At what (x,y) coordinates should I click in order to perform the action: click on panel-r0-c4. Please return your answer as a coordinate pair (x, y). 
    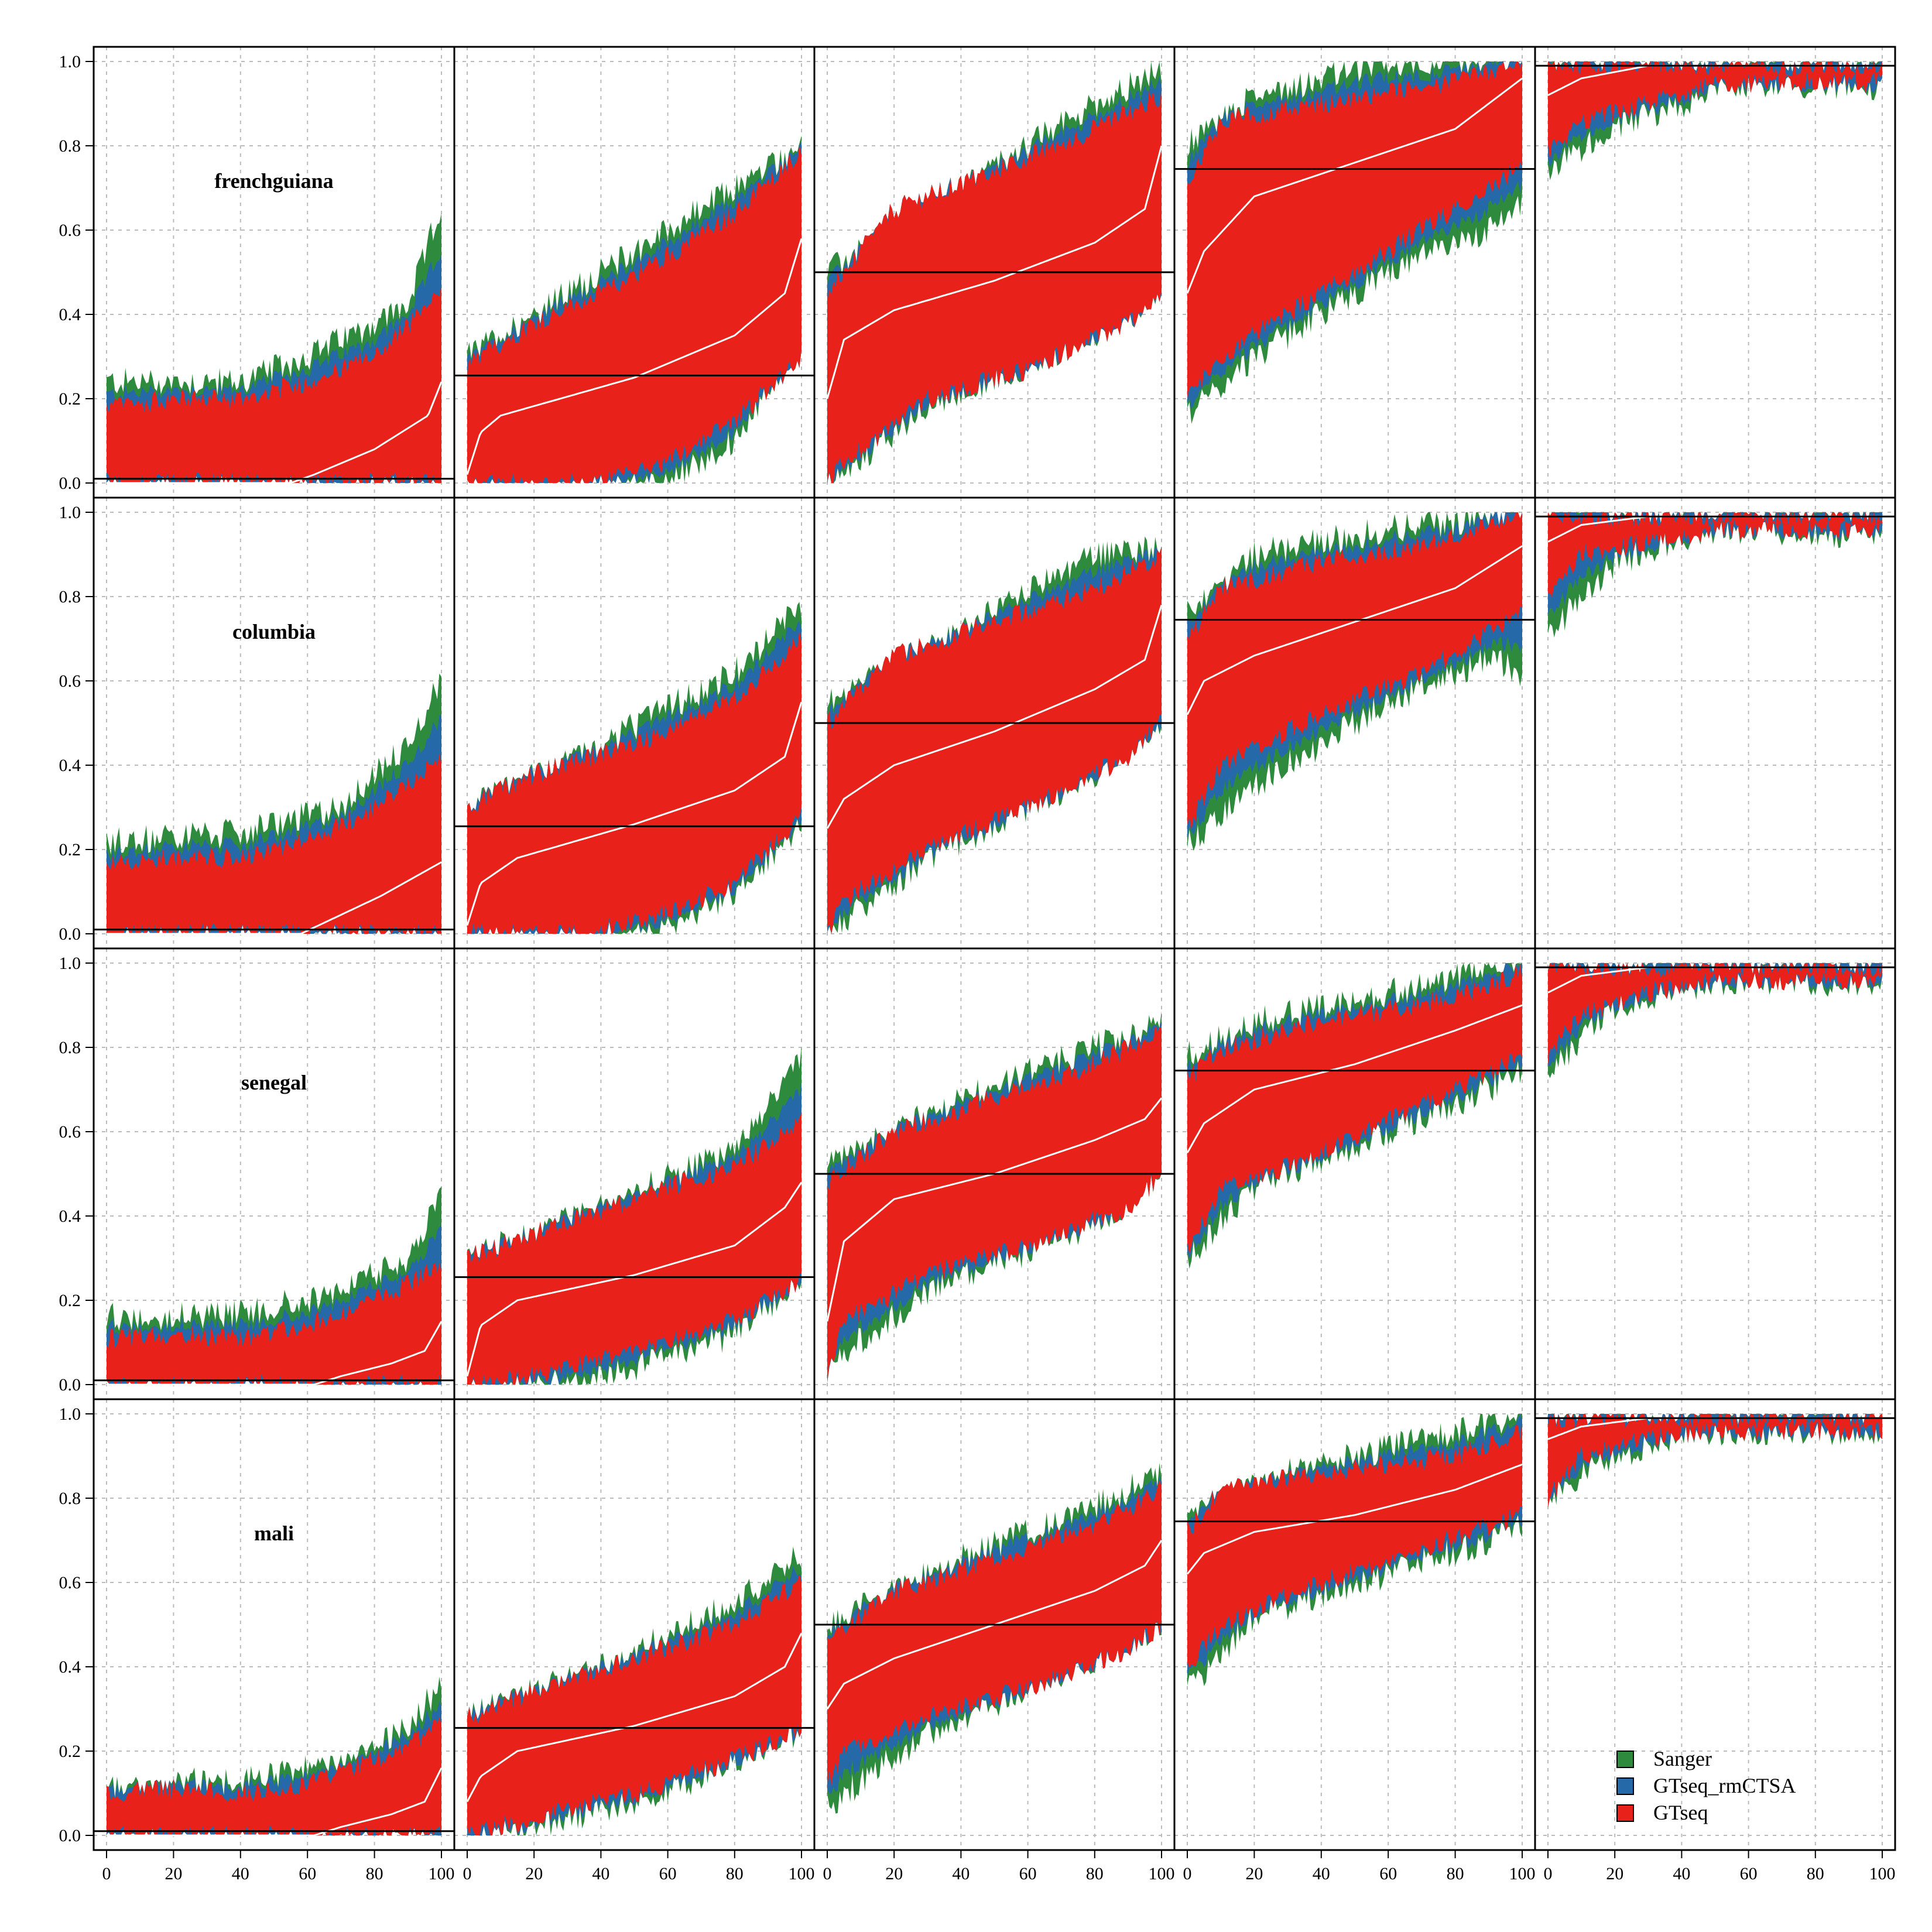
    Looking at the image, I should click on (1715, 272).